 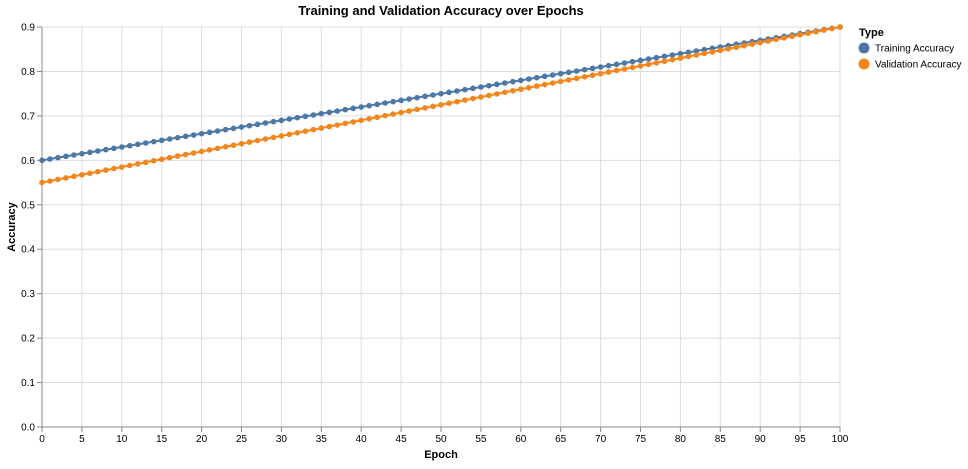 What do you see at coordinates (601, 439) in the screenshot?
I see `x-tick-label: 70` at bounding box center [601, 439].